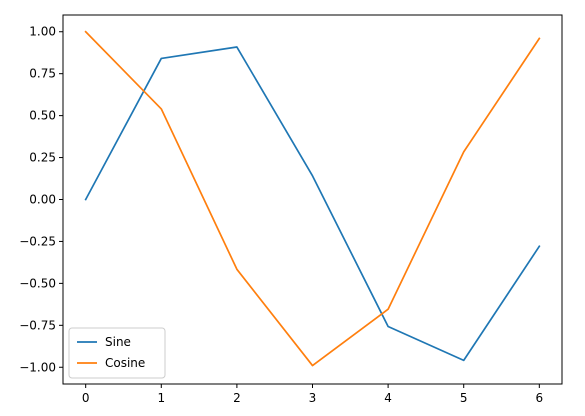 The height and width of the screenshot is (416, 585). Describe the element at coordinates (37, 367) in the screenshot. I see `y-tick-label: −1.00` at that location.